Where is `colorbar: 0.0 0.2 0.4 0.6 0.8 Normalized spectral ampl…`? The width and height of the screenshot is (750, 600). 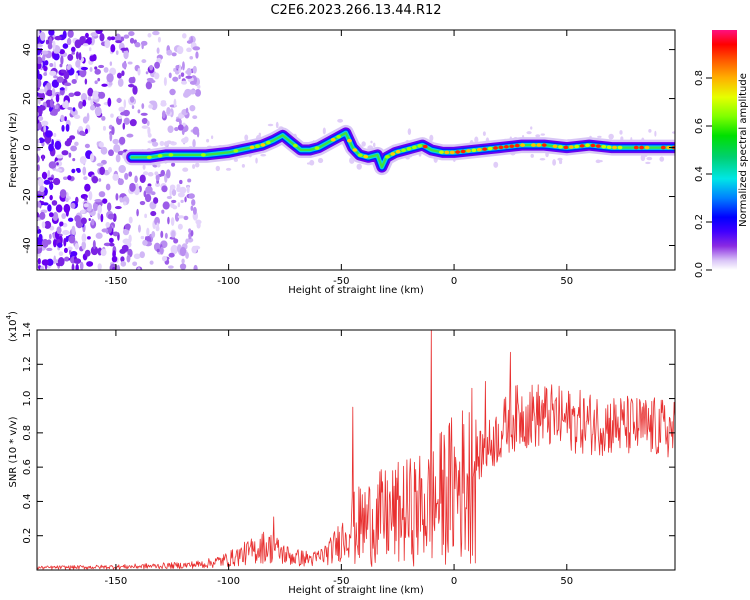
colorbar: 0.0 0.2 0.4 0.6 0.8 Normalized spectral ampl… is located at coordinates (721, 154).